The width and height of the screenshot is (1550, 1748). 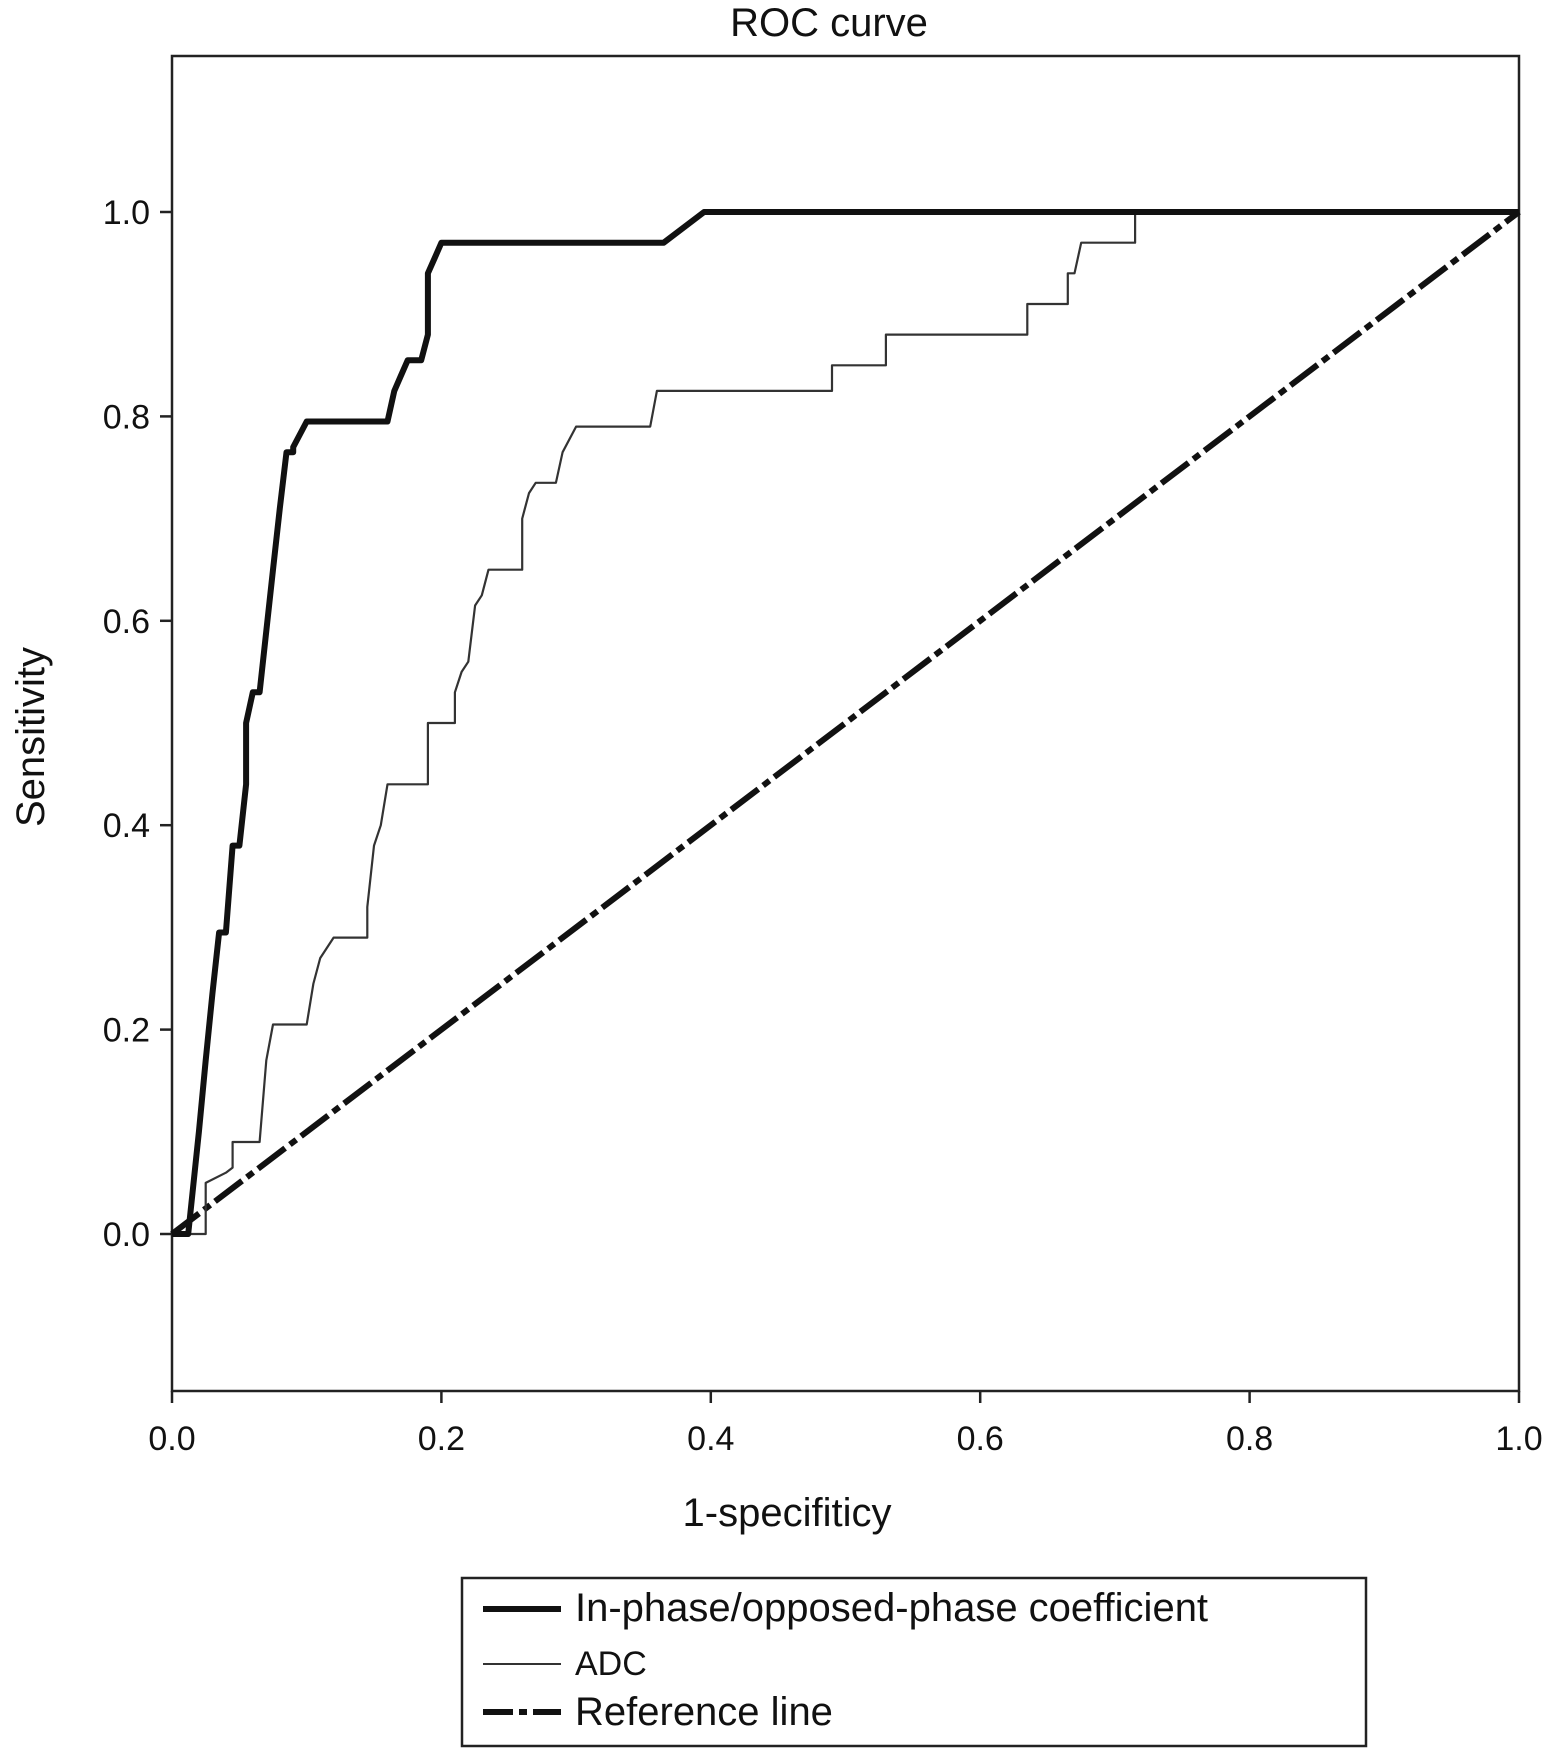 I want to click on y-axis-ticks: 0.0 0.2 0.4 0.6 0.8 1.0, so click(x=137, y=724).